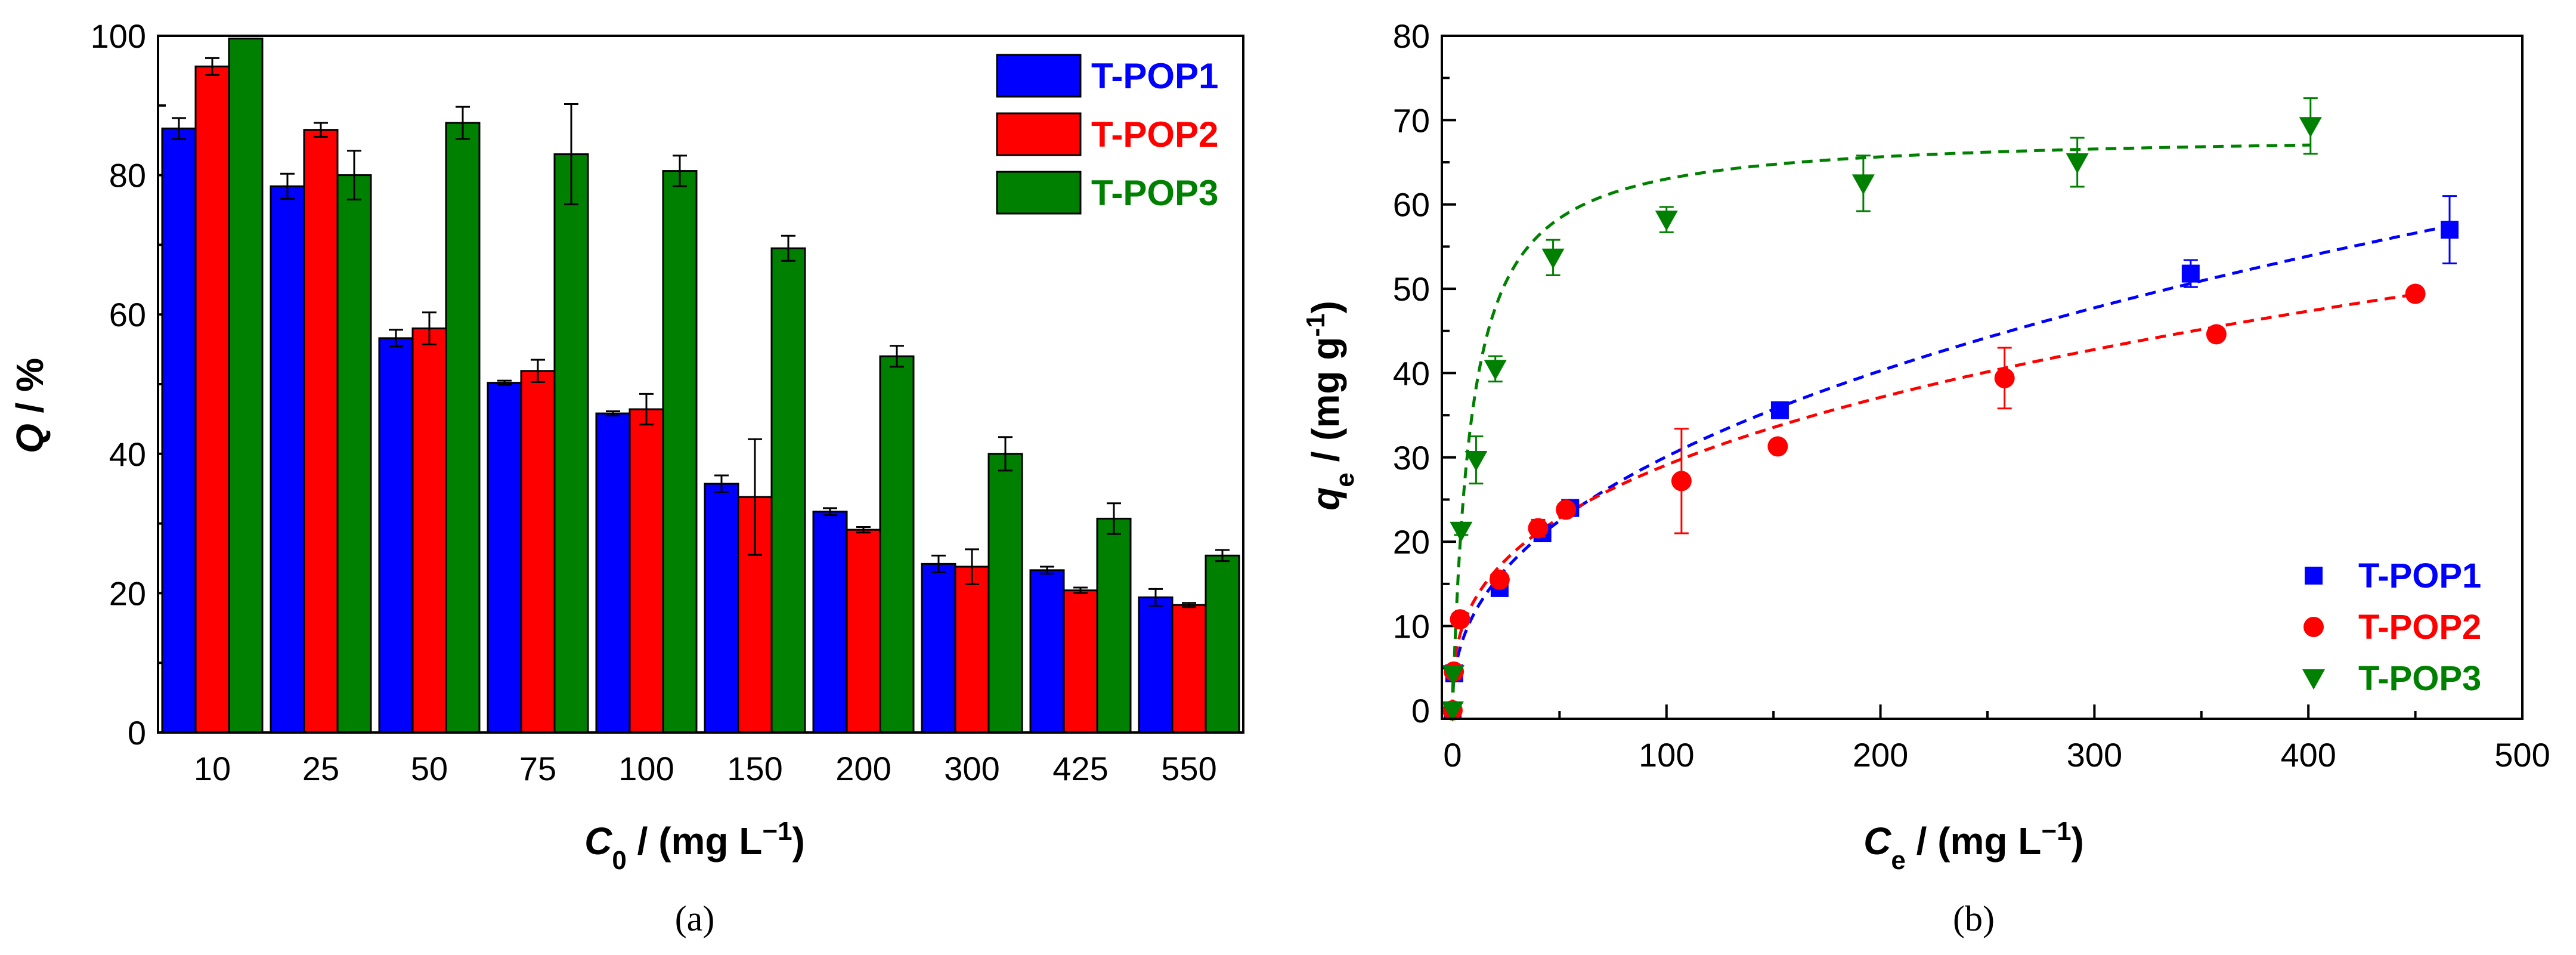 The image size is (2576, 955). I want to click on panel-a-ylabel: Q / %, so click(29, 405).